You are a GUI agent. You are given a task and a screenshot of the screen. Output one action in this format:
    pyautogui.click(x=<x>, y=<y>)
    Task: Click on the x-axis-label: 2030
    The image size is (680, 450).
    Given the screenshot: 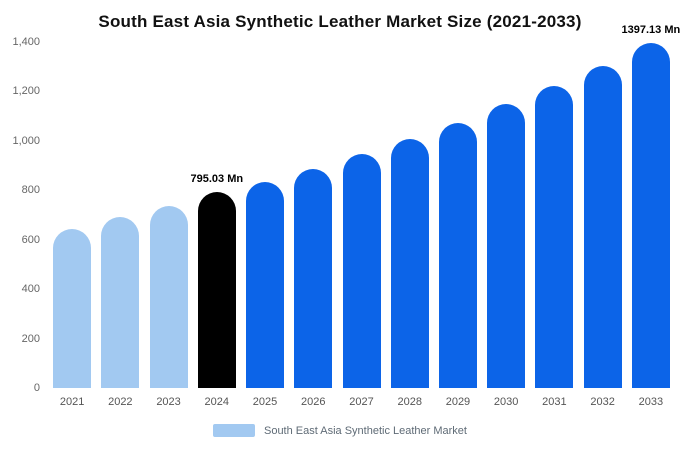 What is the action you would take?
    pyautogui.click(x=506, y=402)
    